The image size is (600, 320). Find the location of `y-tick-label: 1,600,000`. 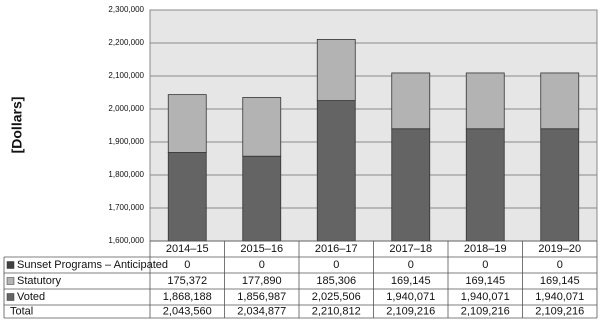

y-tick-label: 1,600,000 is located at coordinates (126, 240).